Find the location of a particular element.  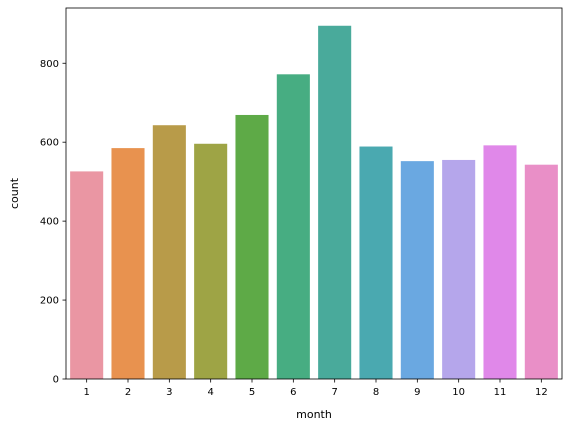

x-tick-label: 10 is located at coordinates (458, 392).